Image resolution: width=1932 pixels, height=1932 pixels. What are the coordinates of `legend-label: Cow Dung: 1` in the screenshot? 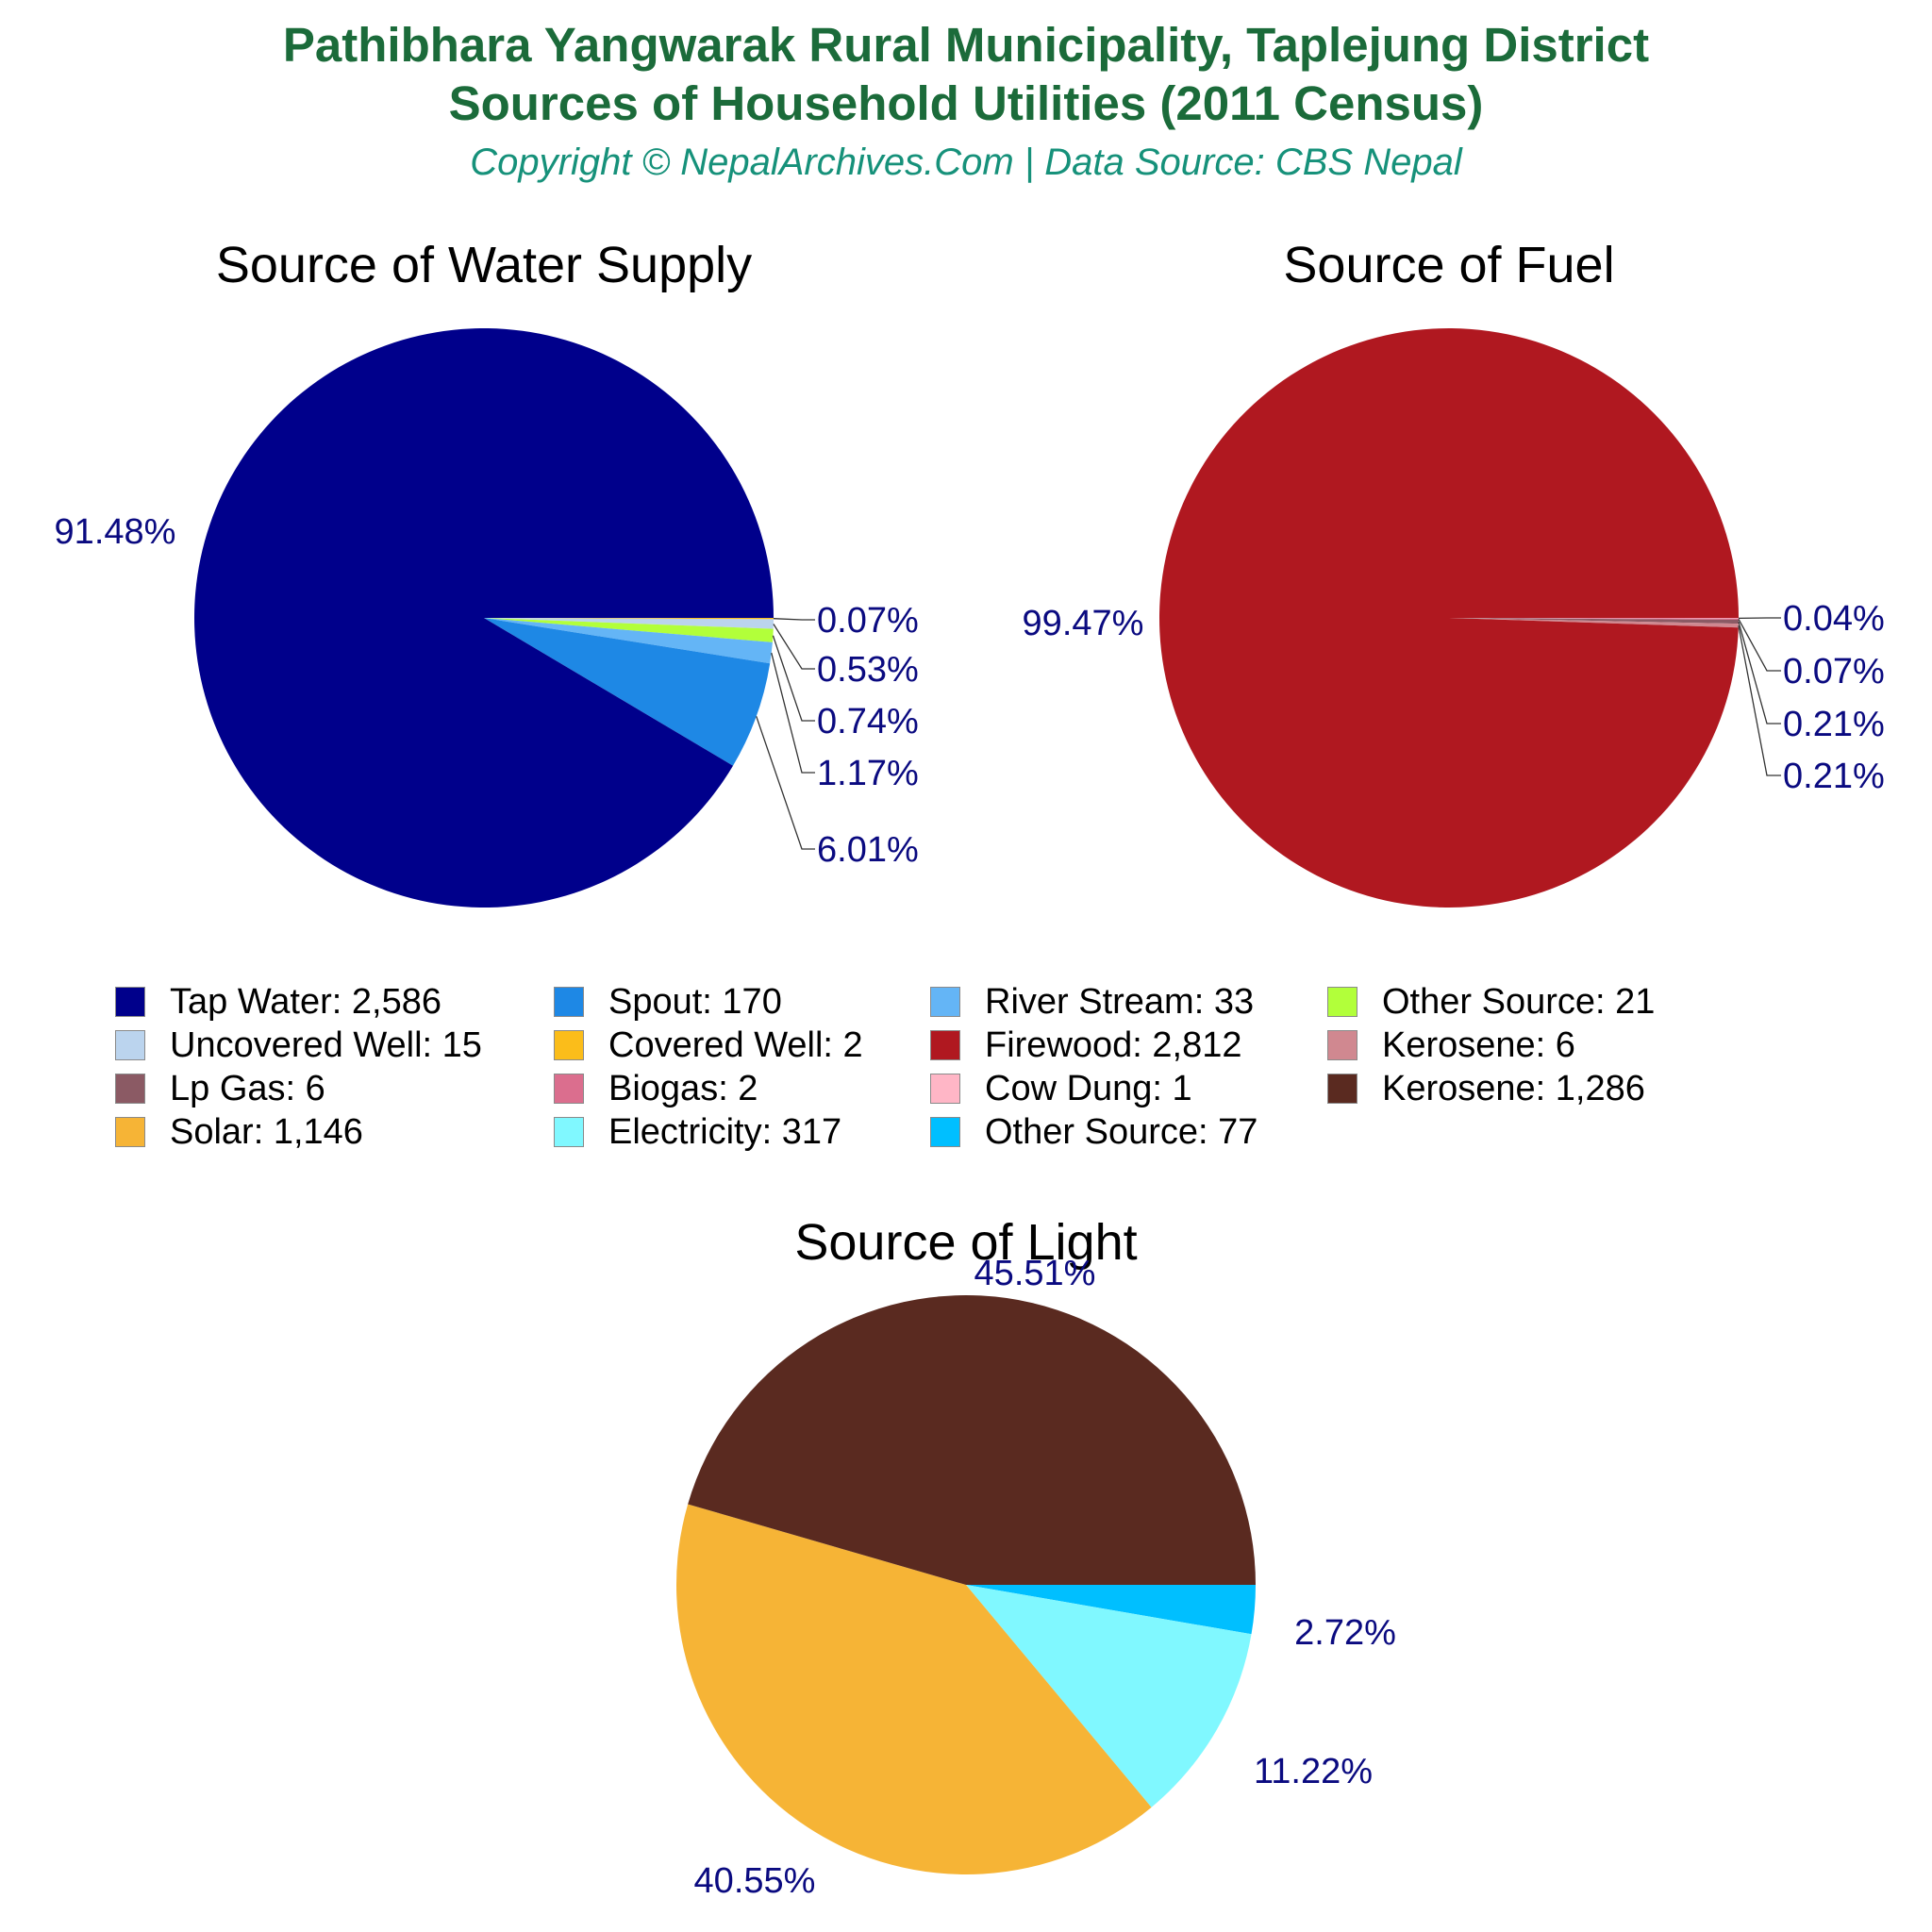 It's located at (1089, 1089).